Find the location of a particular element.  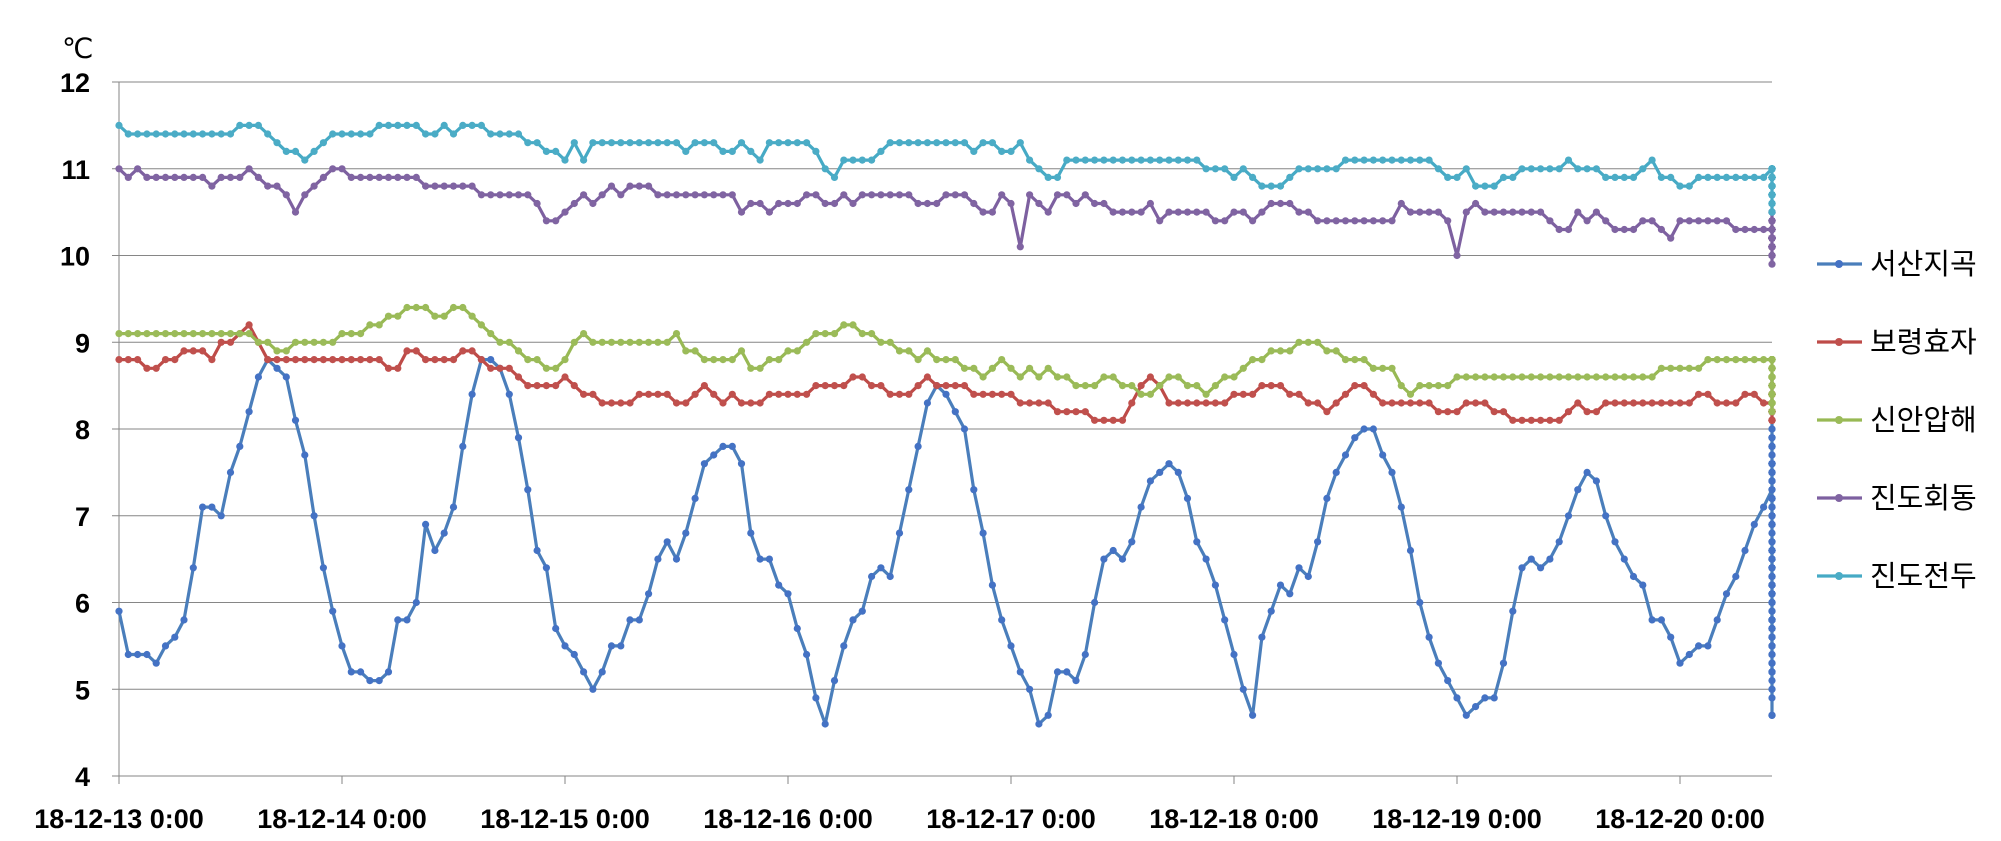

legend-marker-icon is located at coordinates (1839, 342).